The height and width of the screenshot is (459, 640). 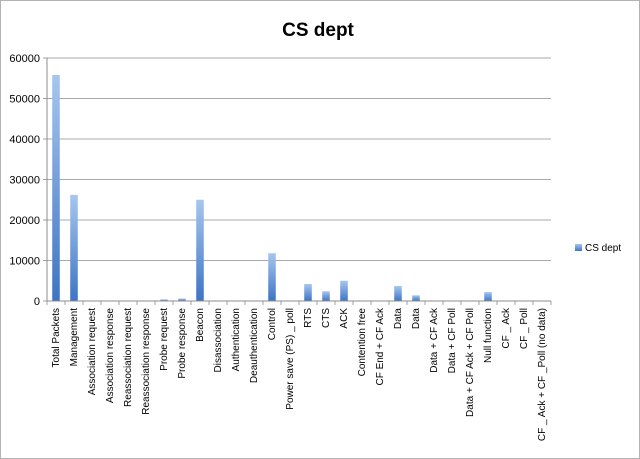 What do you see at coordinates (452, 340) in the screenshot?
I see `x-category-label: Data + CF Poll` at bounding box center [452, 340].